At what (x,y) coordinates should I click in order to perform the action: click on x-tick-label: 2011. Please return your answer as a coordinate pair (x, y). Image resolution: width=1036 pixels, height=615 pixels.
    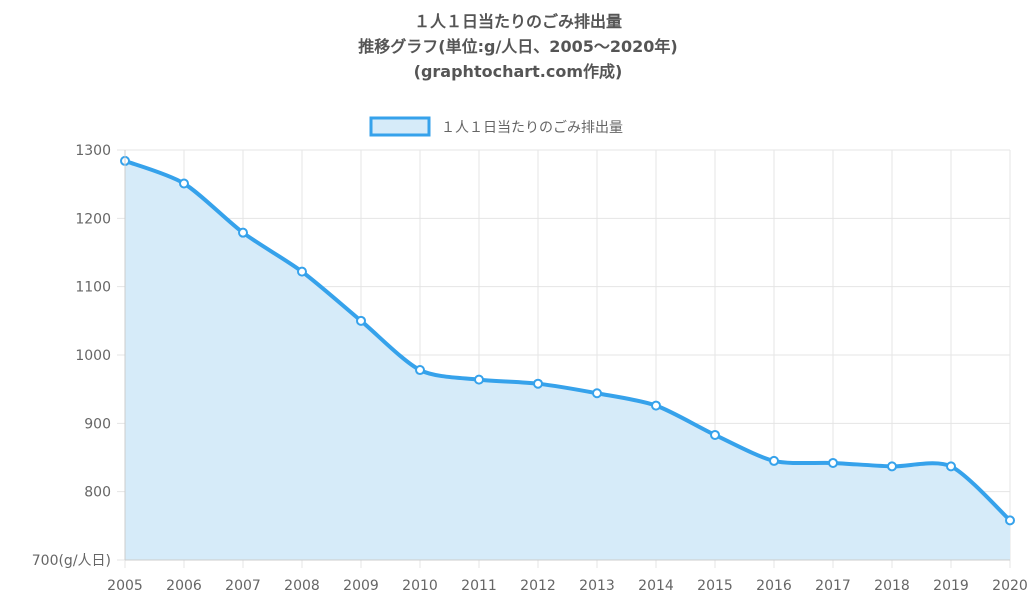
    Looking at the image, I should click on (479, 586).